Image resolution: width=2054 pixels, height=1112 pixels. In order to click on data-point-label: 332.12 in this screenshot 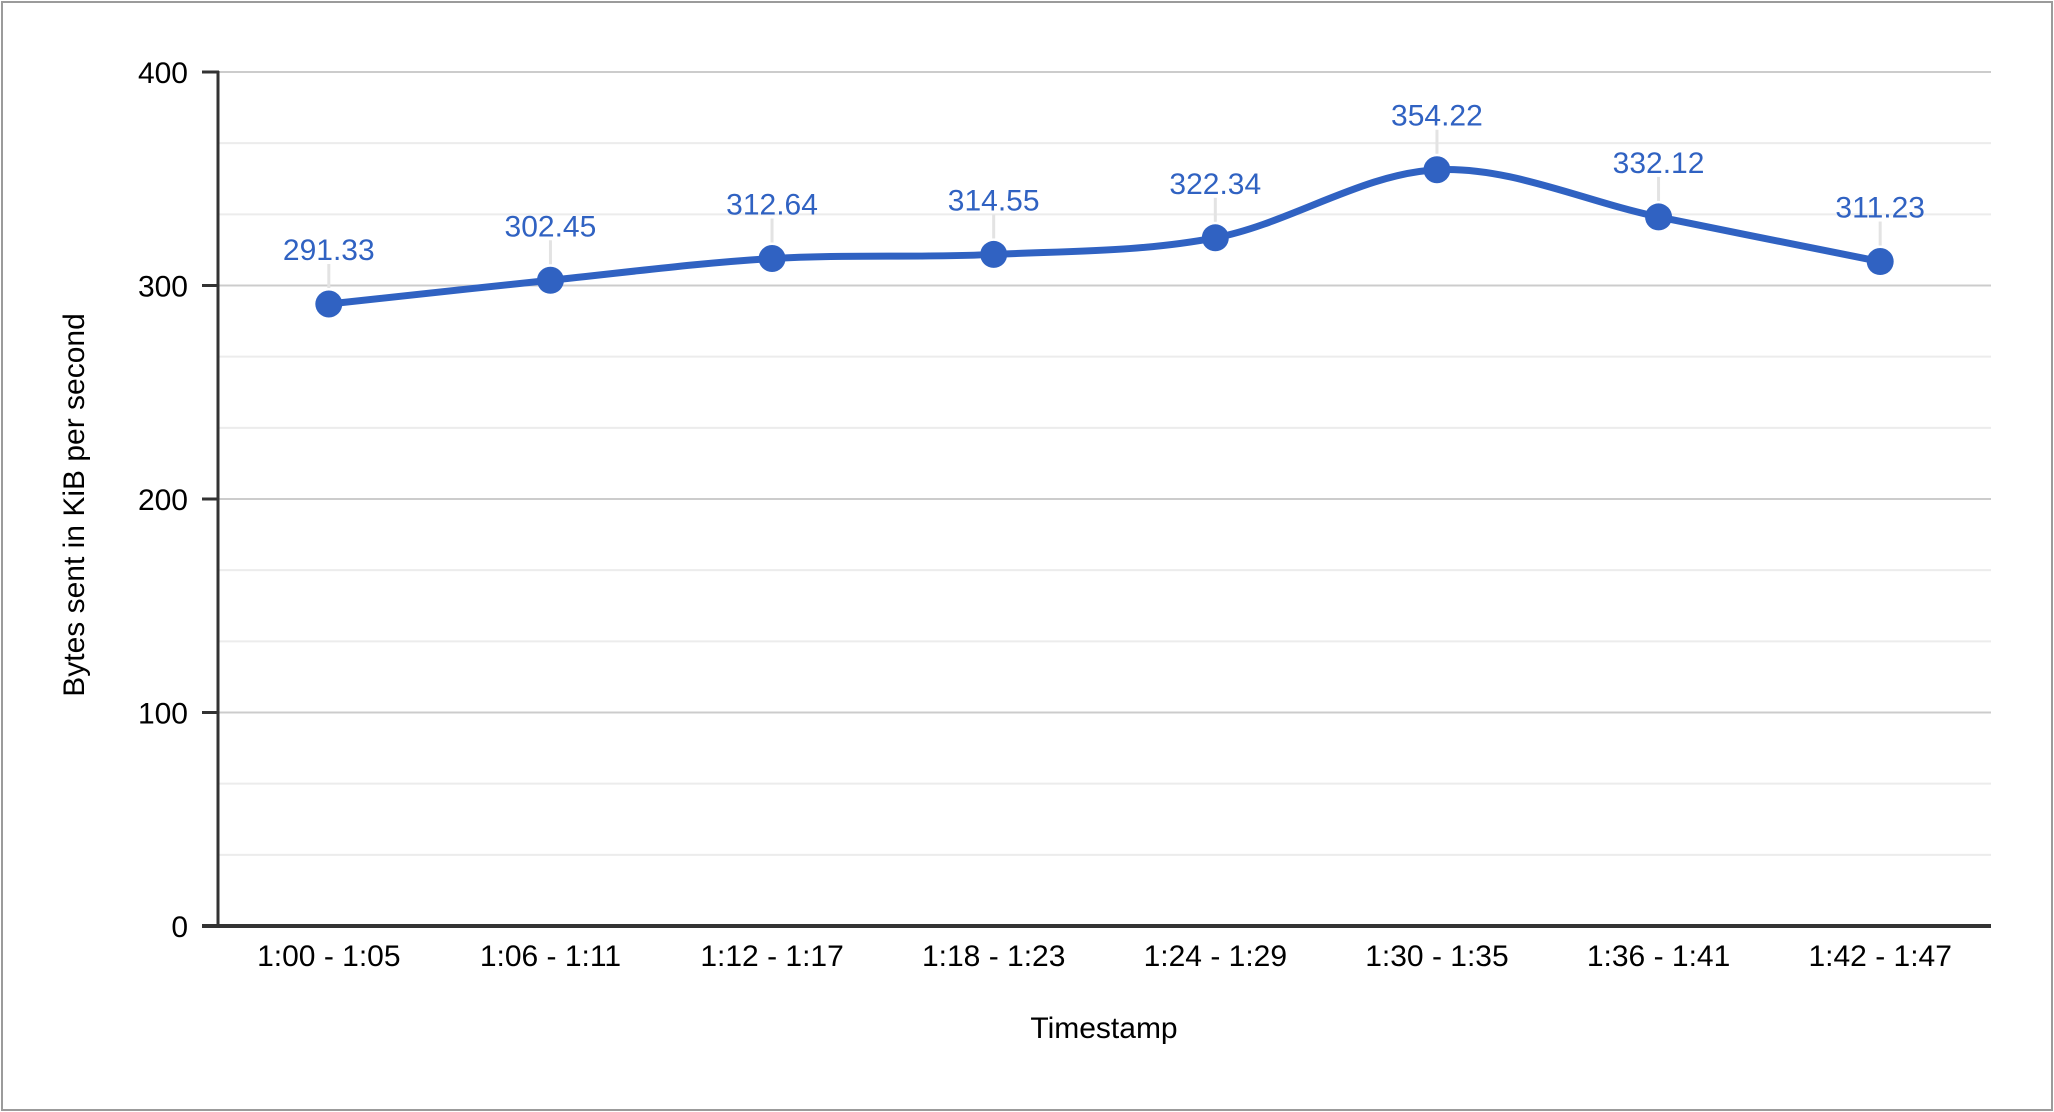, I will do `click(1659, 163)`.